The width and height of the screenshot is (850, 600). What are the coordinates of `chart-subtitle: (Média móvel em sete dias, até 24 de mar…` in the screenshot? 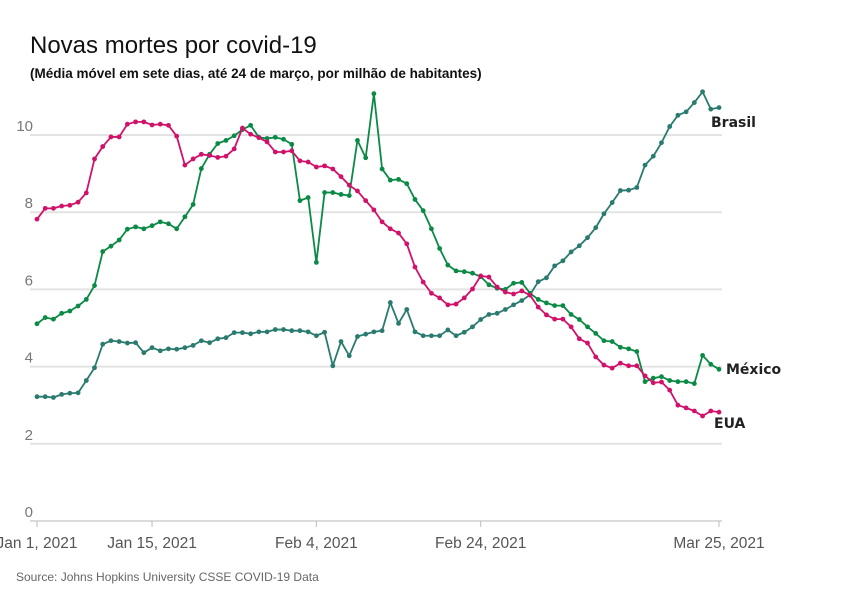 It's located at (256, 73).